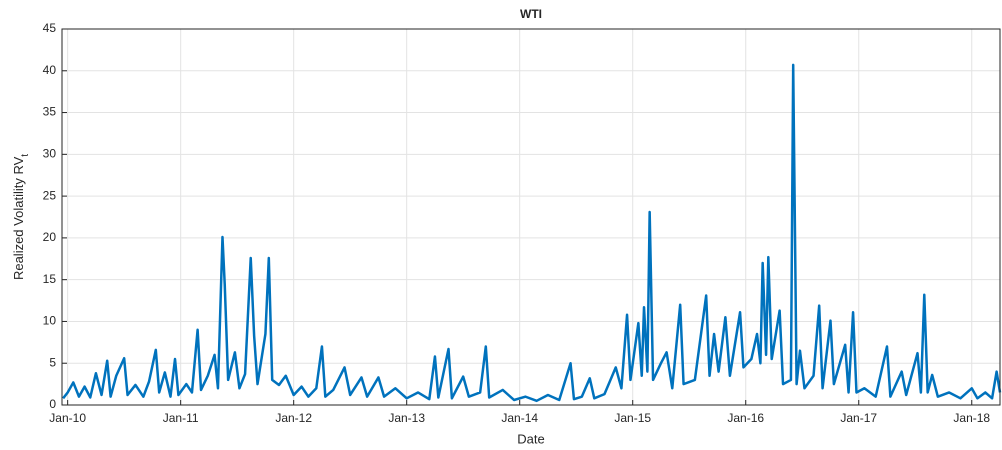  What do you see at coordinates (745, 418) in the screenshot?
I see `x-tick-label: Jan-16` at bounding box center [745, 418].